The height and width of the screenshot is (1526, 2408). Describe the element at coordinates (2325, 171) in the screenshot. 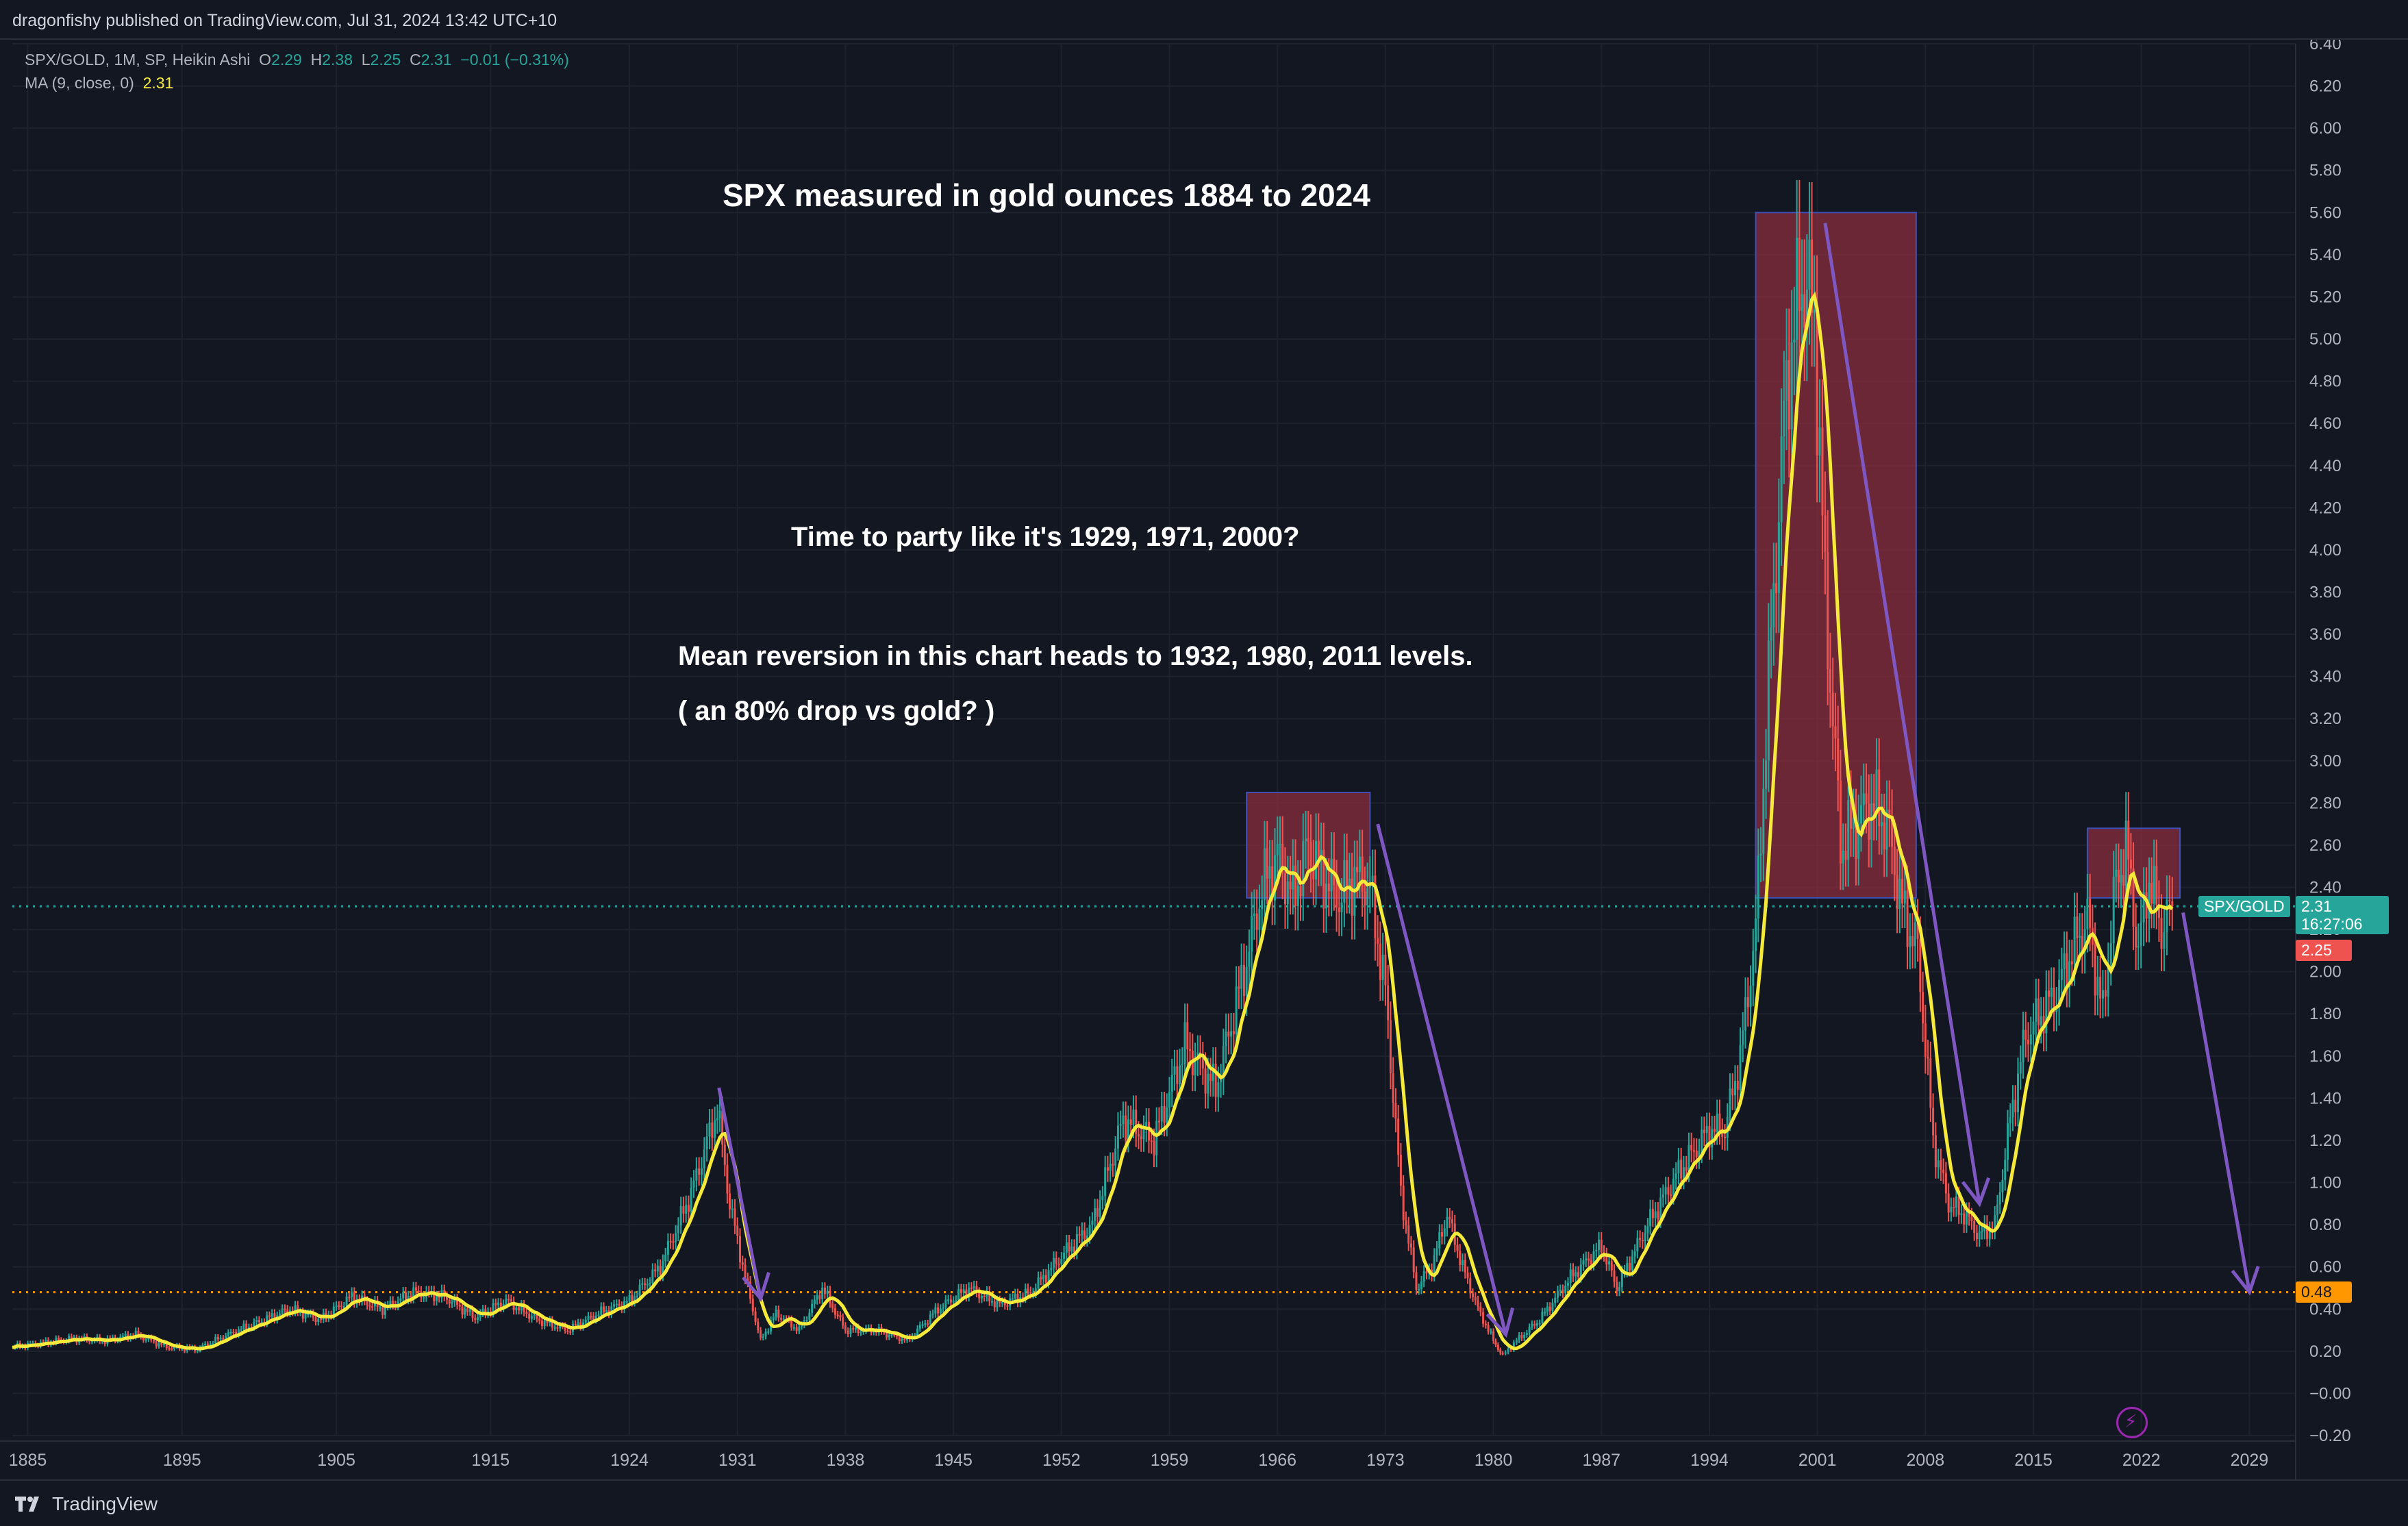

I see `y-tick-label: 5.80` at that location.